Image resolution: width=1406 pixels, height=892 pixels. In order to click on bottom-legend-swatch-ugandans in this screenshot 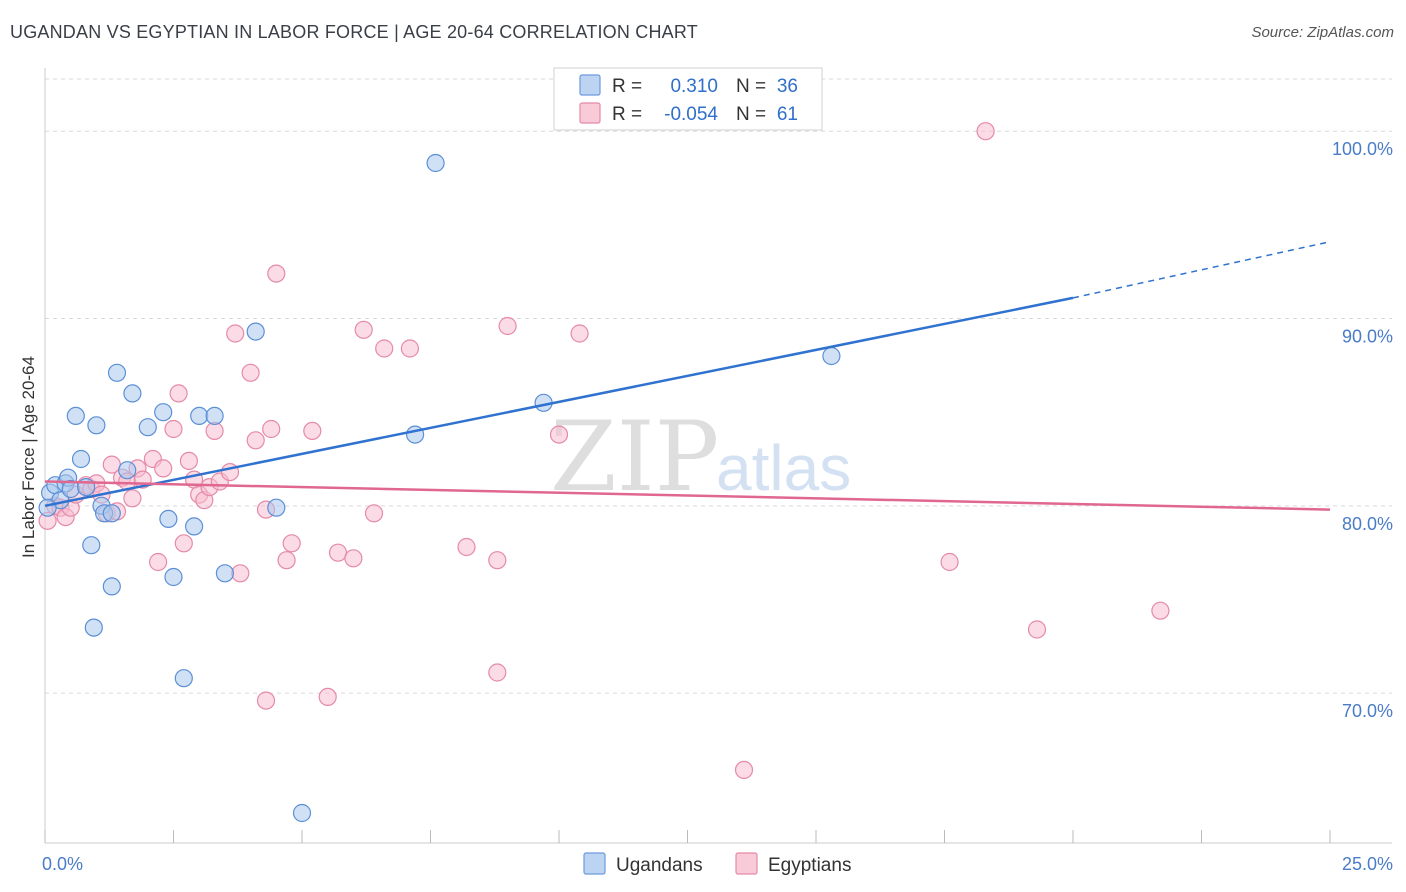, I will do `click(594, 863)`.